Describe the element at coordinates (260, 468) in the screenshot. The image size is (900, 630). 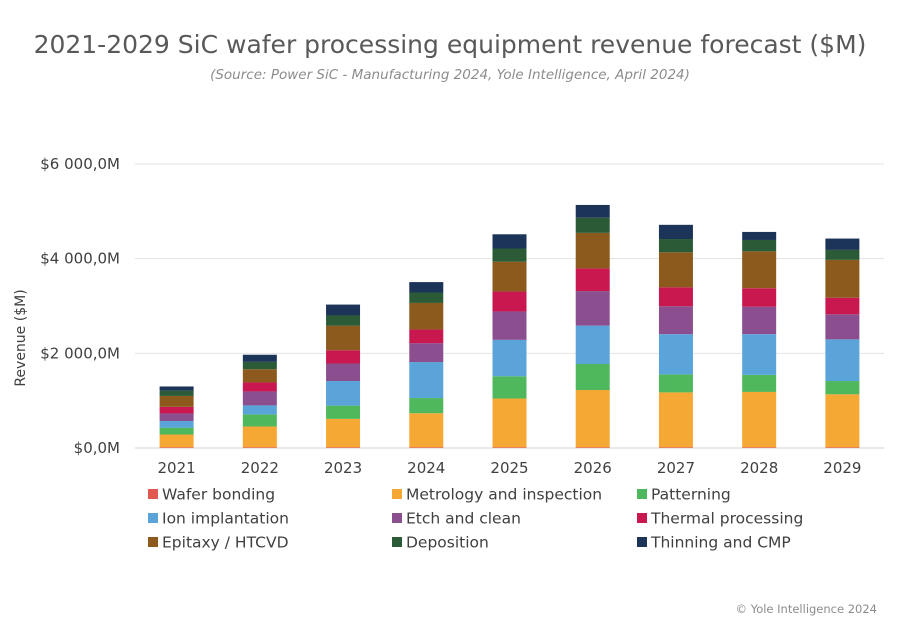
I see `x-tick-label-2022: 2022` at that location.